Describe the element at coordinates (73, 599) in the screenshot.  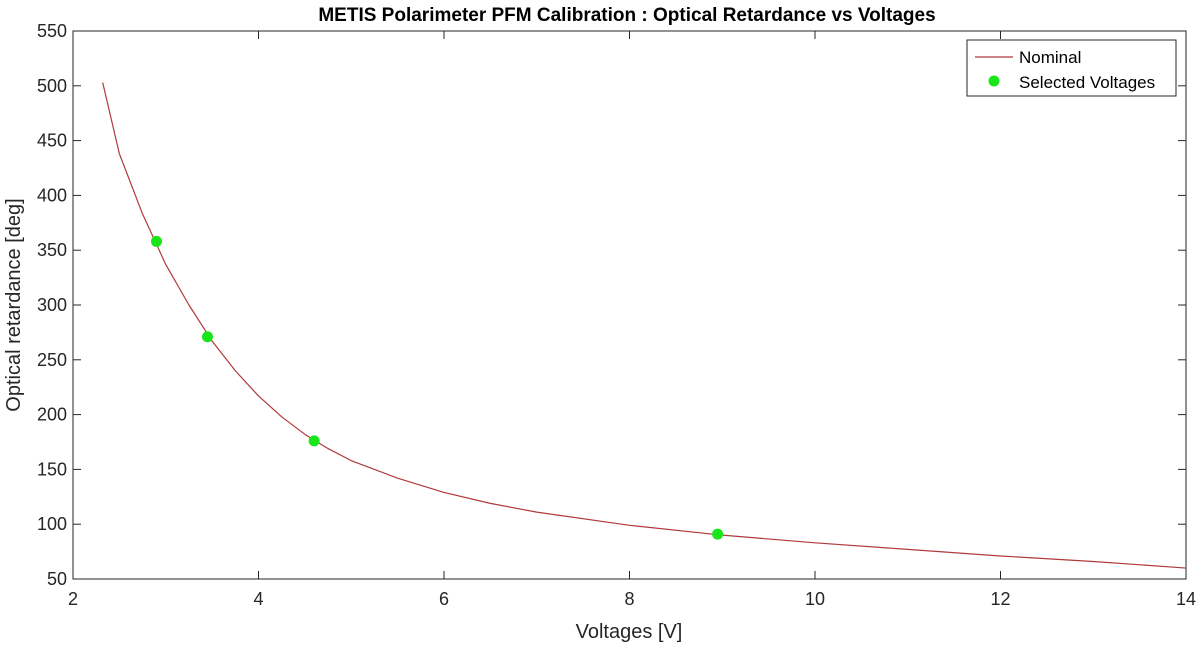
I see `x-tick-label: 2` at that location.